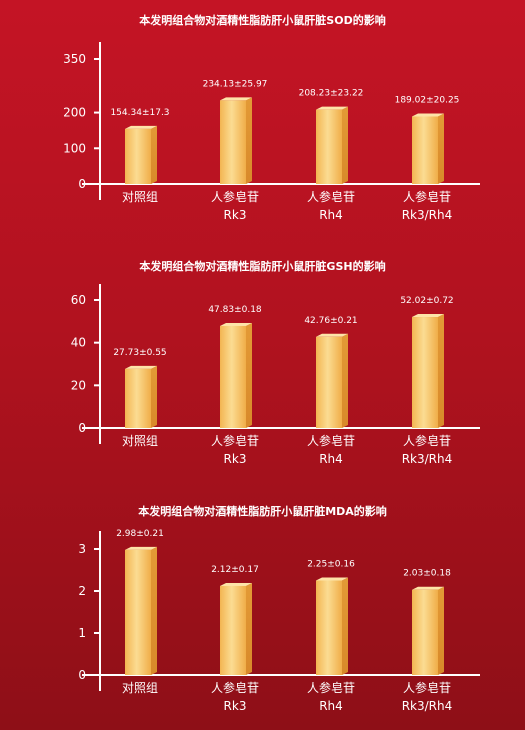 The height and width of the screenshot is (730, 525). Describe the element at coordinates (427, 574) in the screenshot. I see `data-label: 2.03±0.18` at that location.